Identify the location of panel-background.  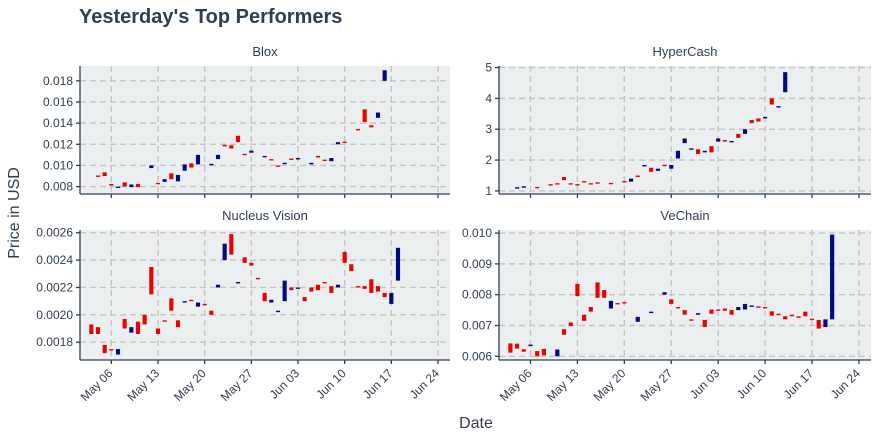
(685, 130).